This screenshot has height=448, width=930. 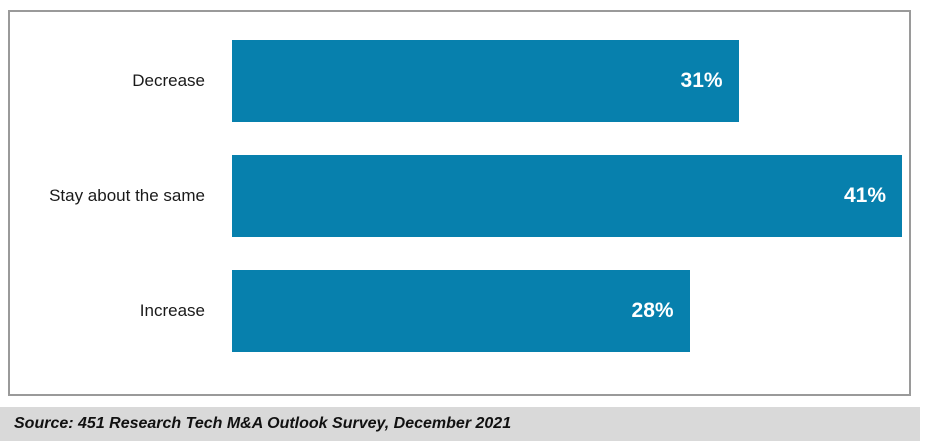 What do you see at coordinates (864, 195) in the screenshot?
I see `value-label: 41%` at bounding box center [864, 195].